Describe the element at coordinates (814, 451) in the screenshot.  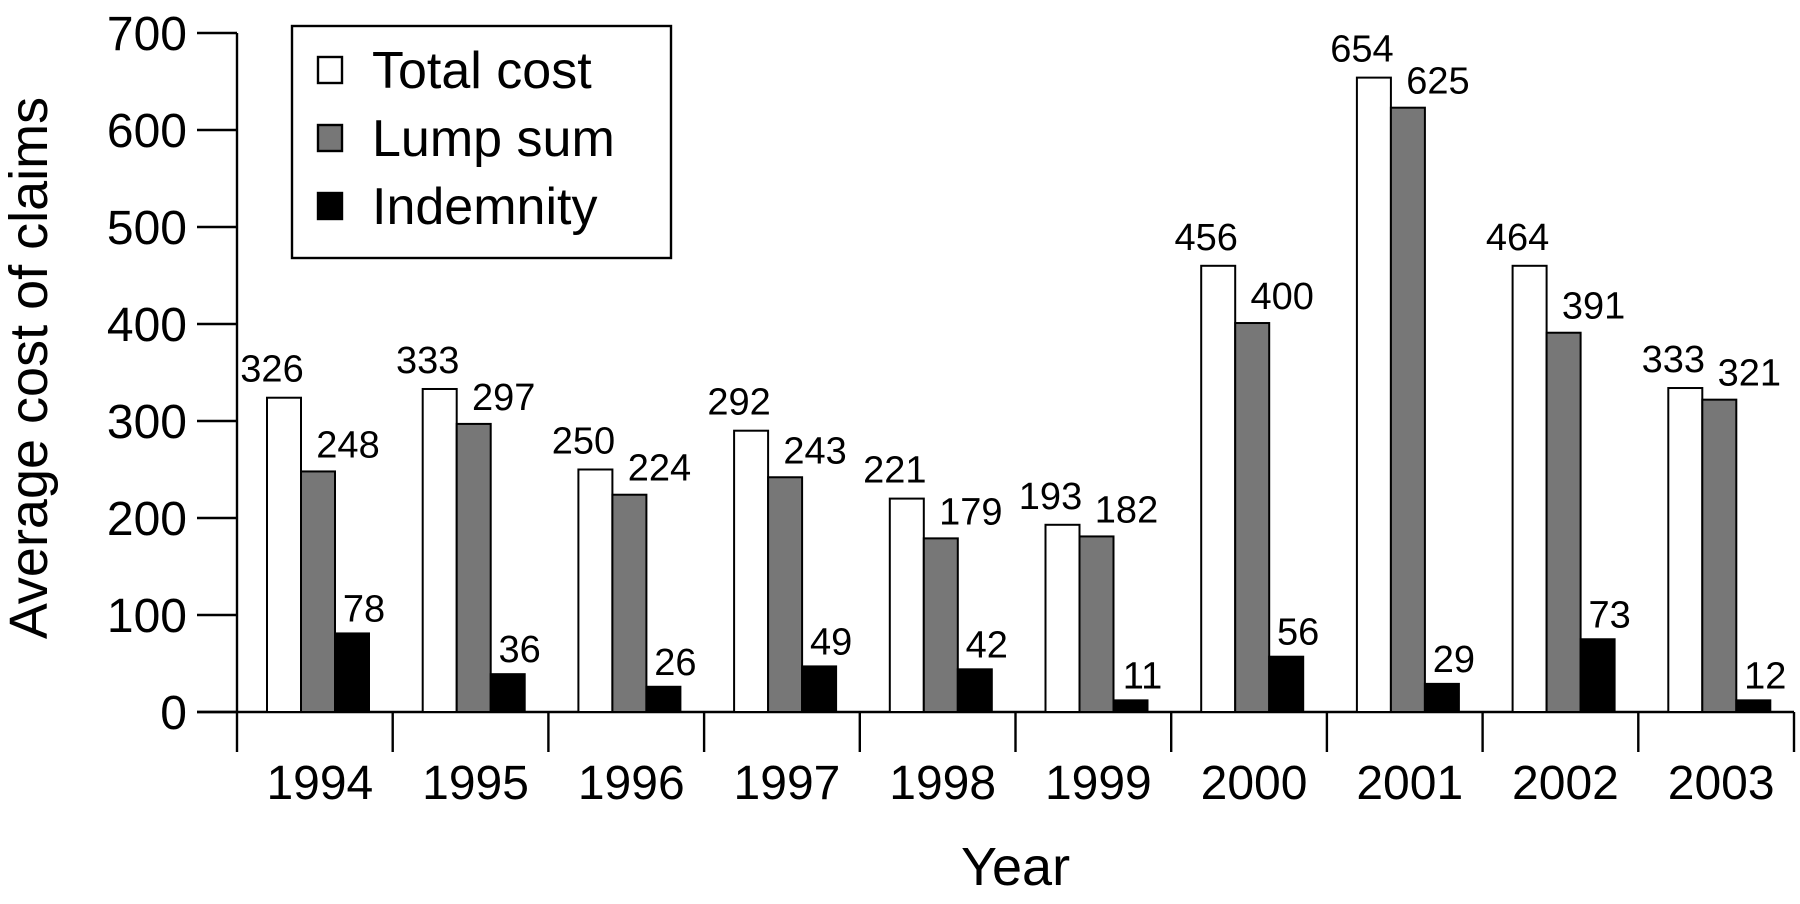
I see `data-label-lump-sum: 243` at that location.